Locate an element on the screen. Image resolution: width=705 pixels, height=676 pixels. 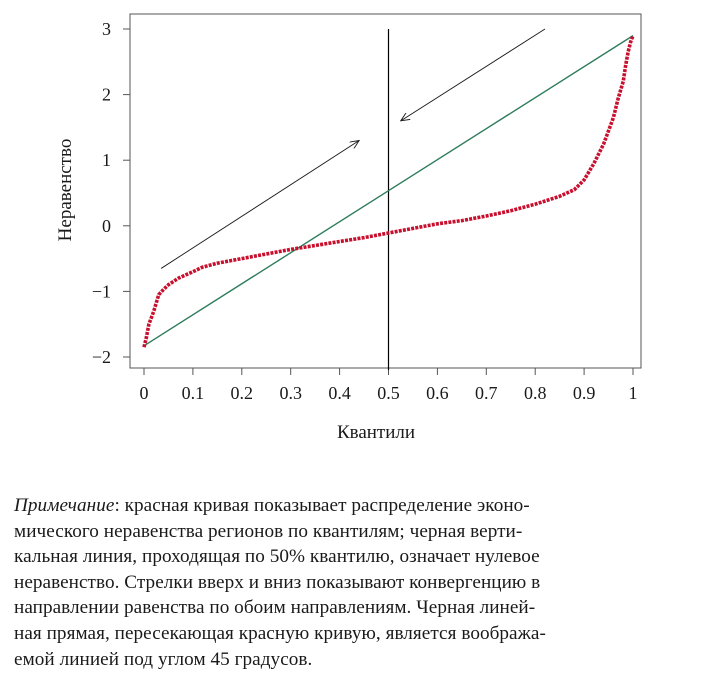
y-axis-label: Неравенство is located at coordinates (65, 190).